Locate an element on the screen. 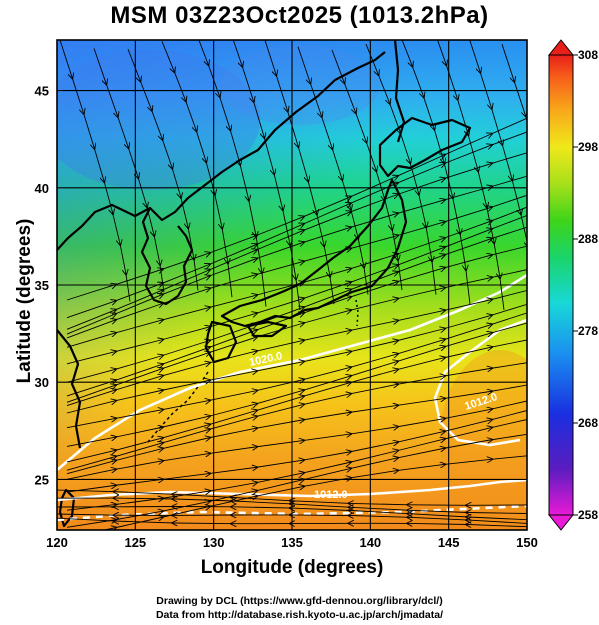 The height and width of the screenshot is (625, 599). y-tick-label: 45 is located at coordinates (42, 91).